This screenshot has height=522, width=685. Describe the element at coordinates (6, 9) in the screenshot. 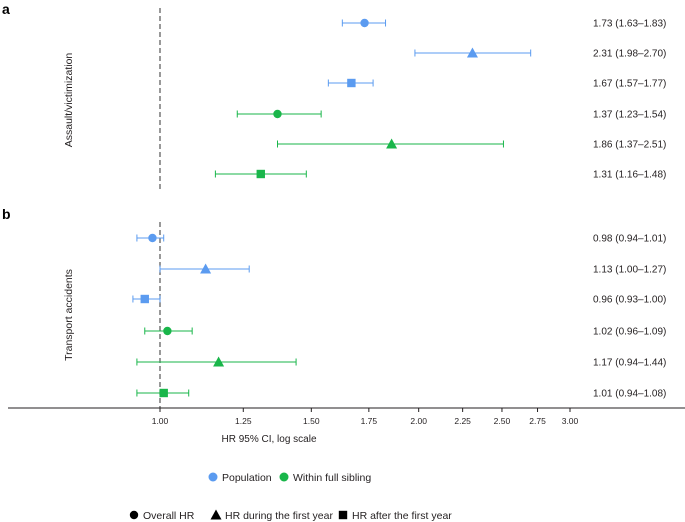

I see `panel-letter-a: a` at that location.